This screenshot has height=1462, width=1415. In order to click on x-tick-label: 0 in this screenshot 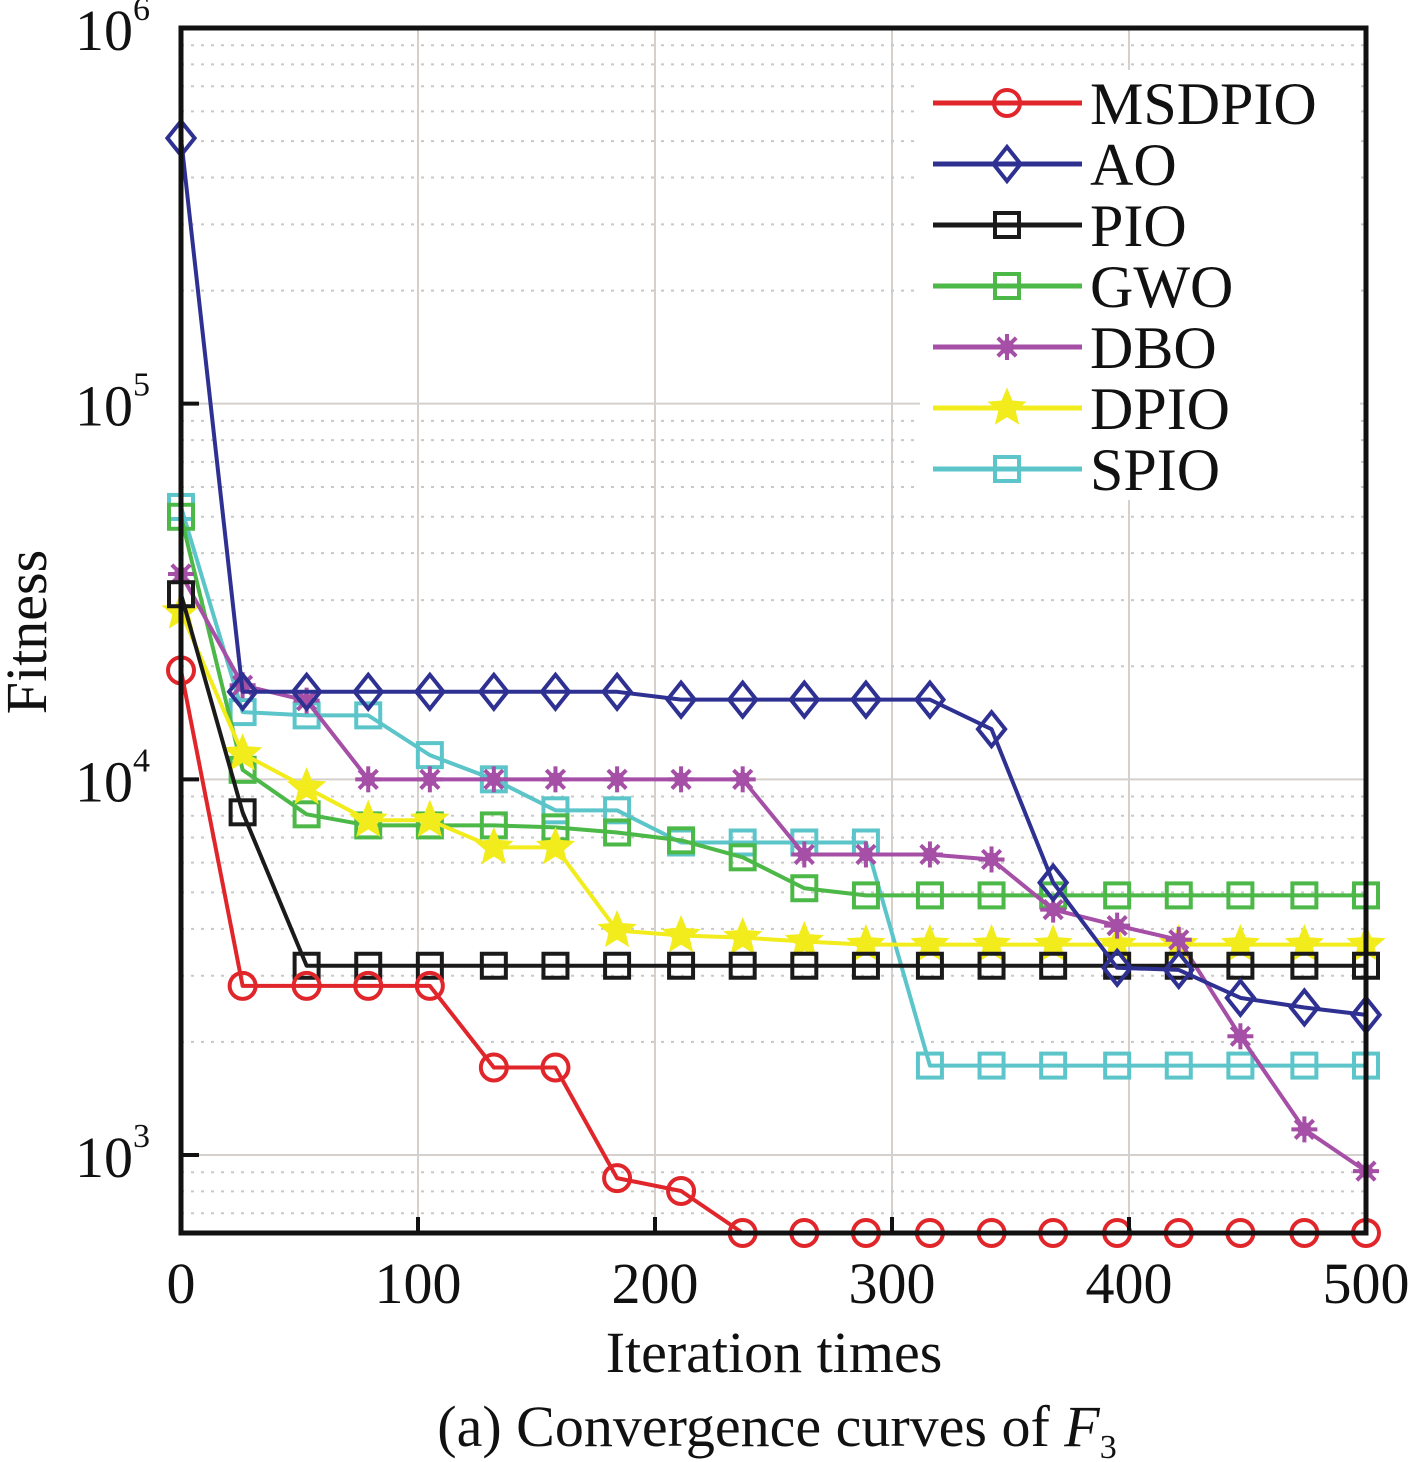, I will do `click(181, 1283)`.